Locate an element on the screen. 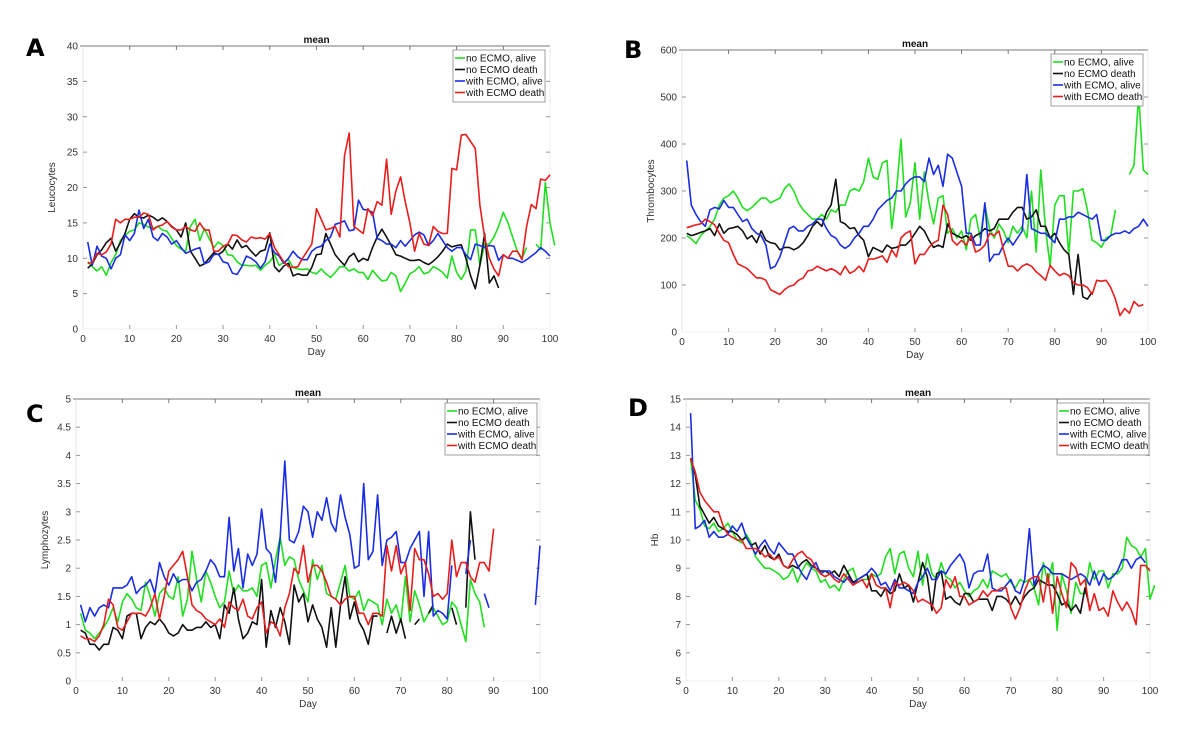 The height and width of the screenshot is (731, 1200). y-axis-label: Leucocytes is located at coordinates (52, 187).